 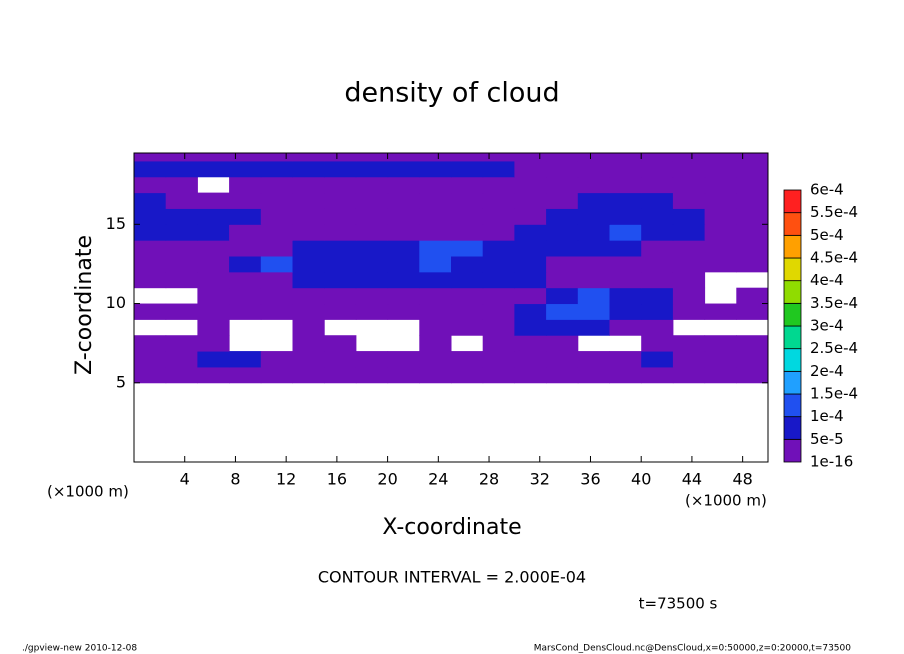 I want to click on footer-left: ./gpview-new 2010-12-08, so click(x=79, y=649).